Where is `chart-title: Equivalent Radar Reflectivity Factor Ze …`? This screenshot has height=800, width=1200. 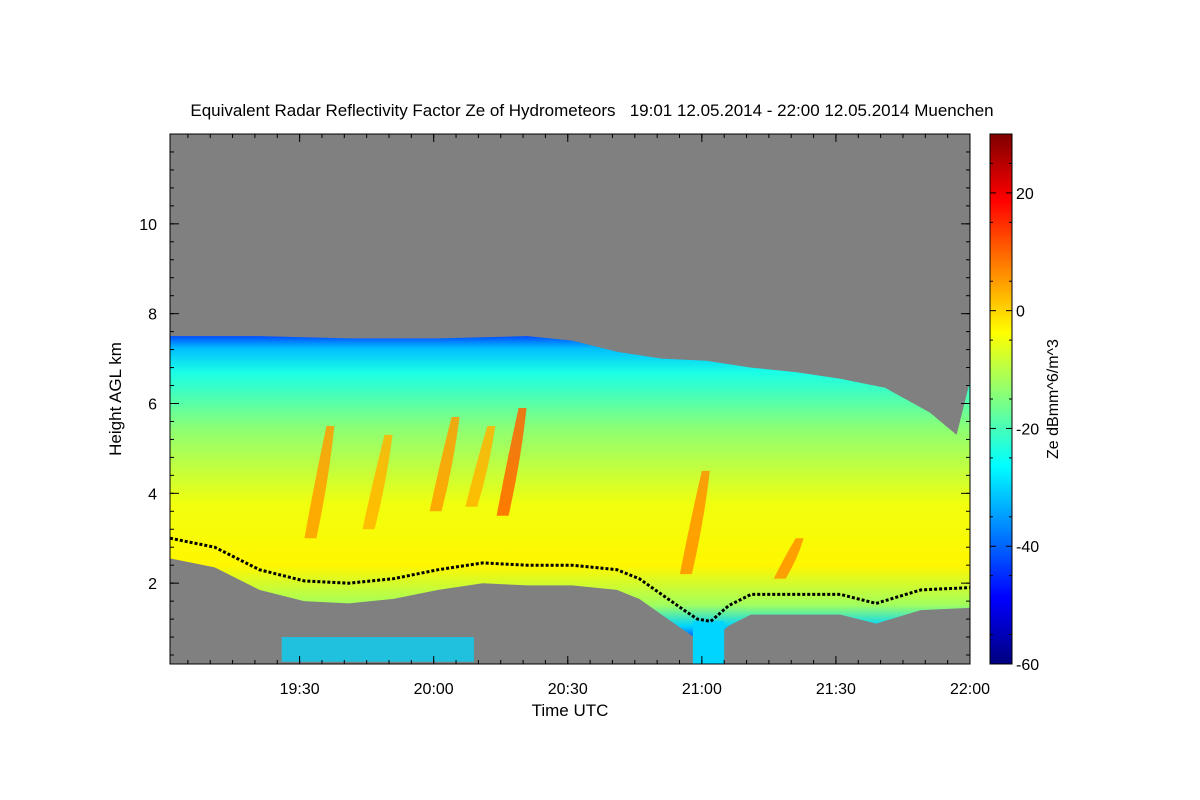
chart-title: Equivalent Radar Reflectivity Factor Ze … is located at coordinates (591, 110).